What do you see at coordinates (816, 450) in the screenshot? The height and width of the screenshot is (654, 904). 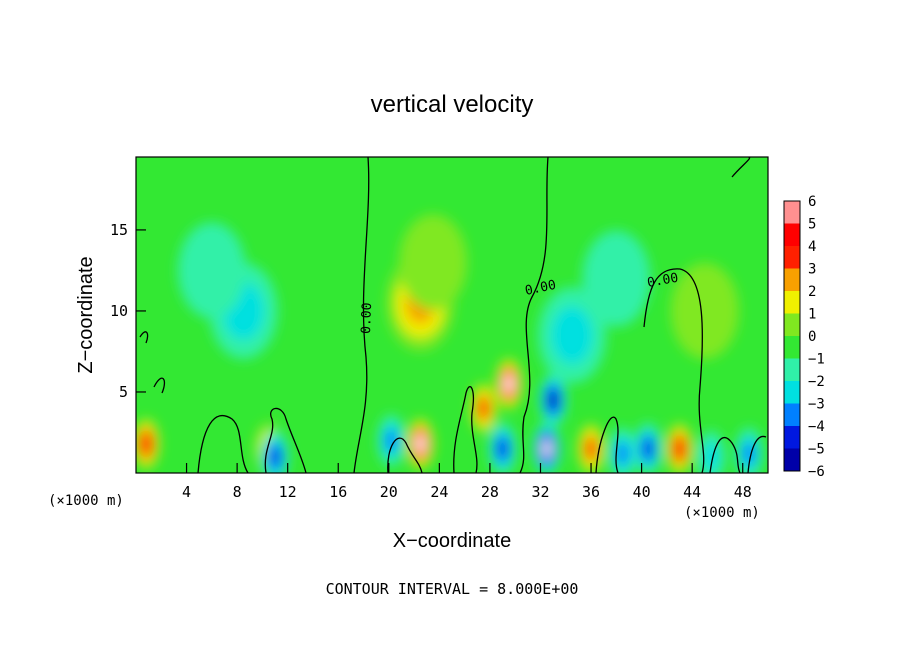 I see `colorbar-tick-label: −5` at bounding box center [816, 450].